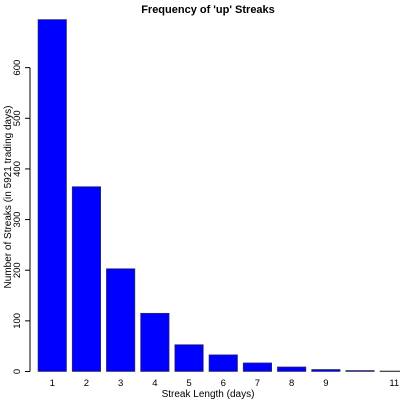 Image resolution: width=400 pixels, height=400 pixels. What do you see at coordinates (291, 383) in the screenshot?
I see `x-tick-label-8: 8` at bounding box center [291, 383].